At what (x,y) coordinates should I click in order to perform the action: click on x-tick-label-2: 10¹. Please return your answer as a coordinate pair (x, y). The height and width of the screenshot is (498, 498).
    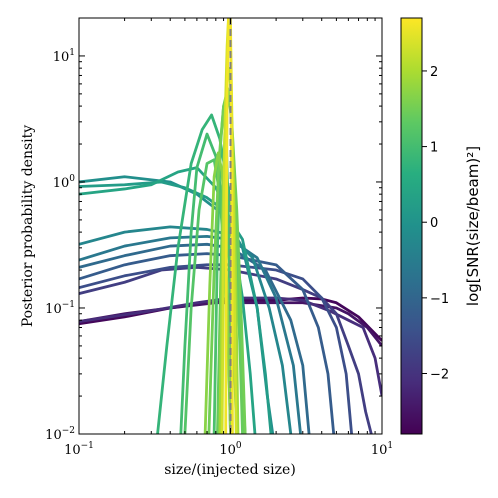
    Looking at the image, I should click on (382, 449).